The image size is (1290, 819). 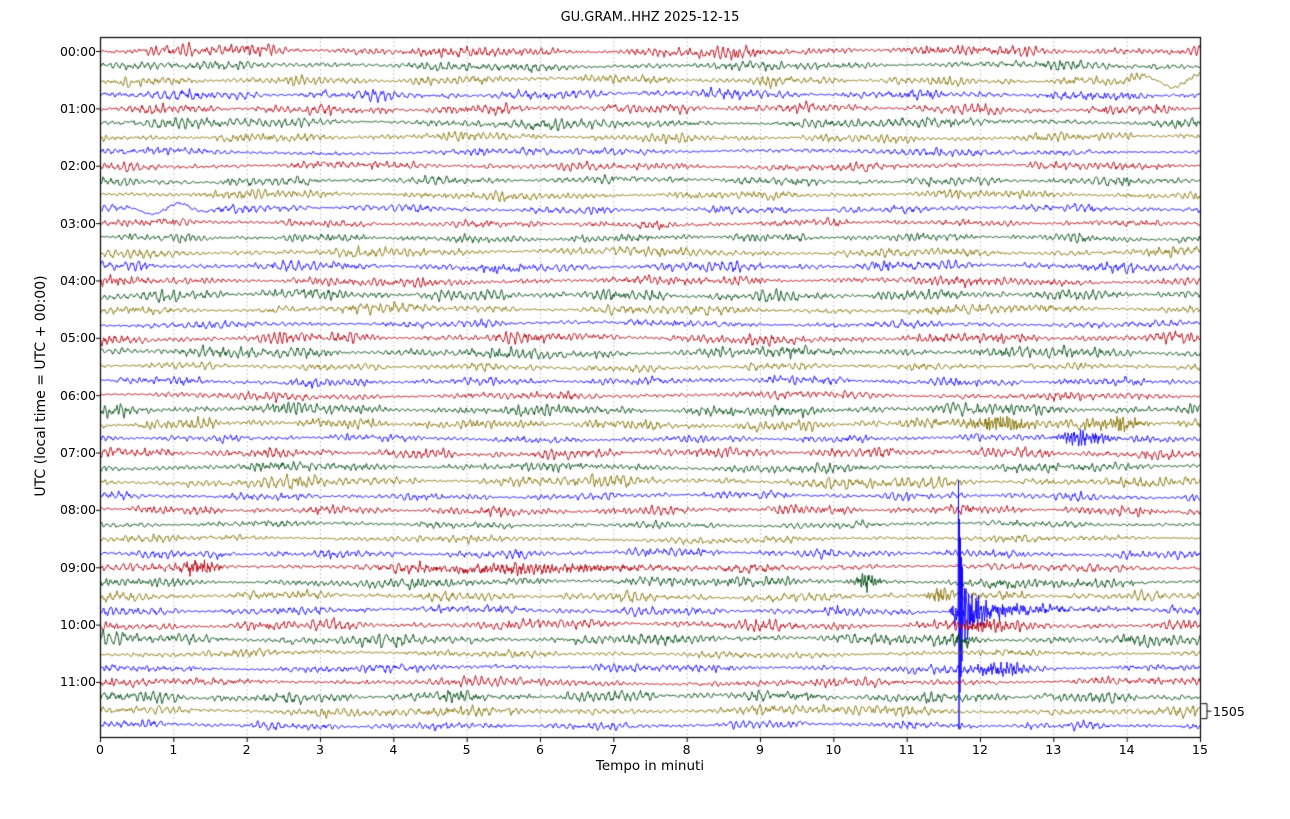 What do you see at coordinates (77, 395) in the screenshot?
I see `hour-tick-label: 06:00` at bounding box center [77, 395].